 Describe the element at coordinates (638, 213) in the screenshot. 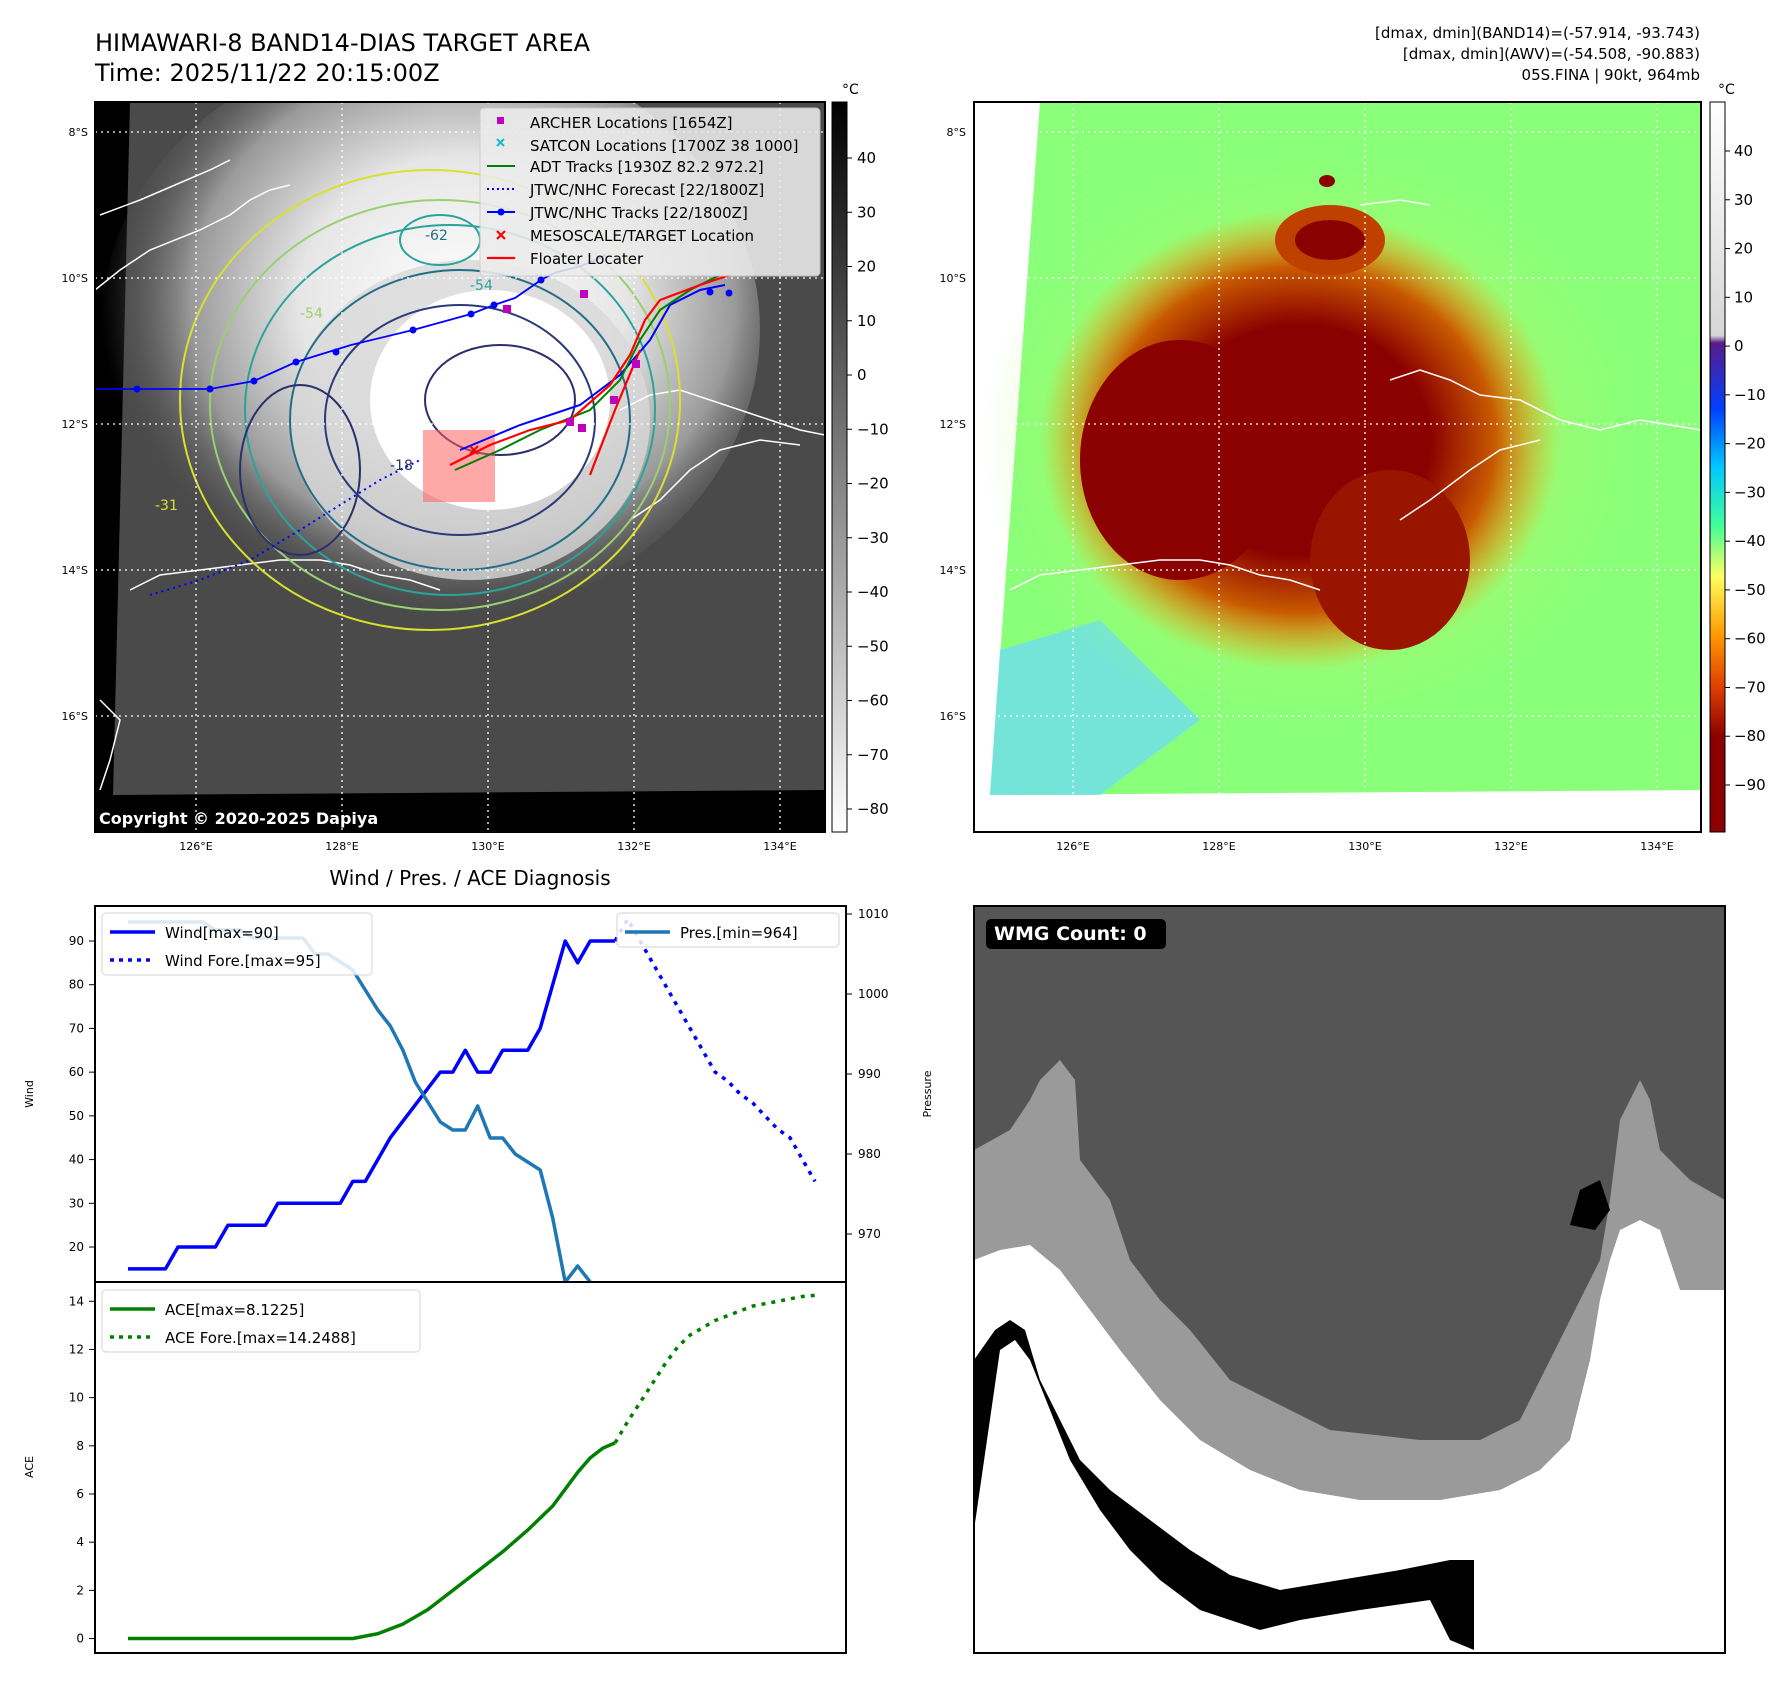

I see `svg-text: JTWC/NHC Tracks [22/1800Z]` at that location.